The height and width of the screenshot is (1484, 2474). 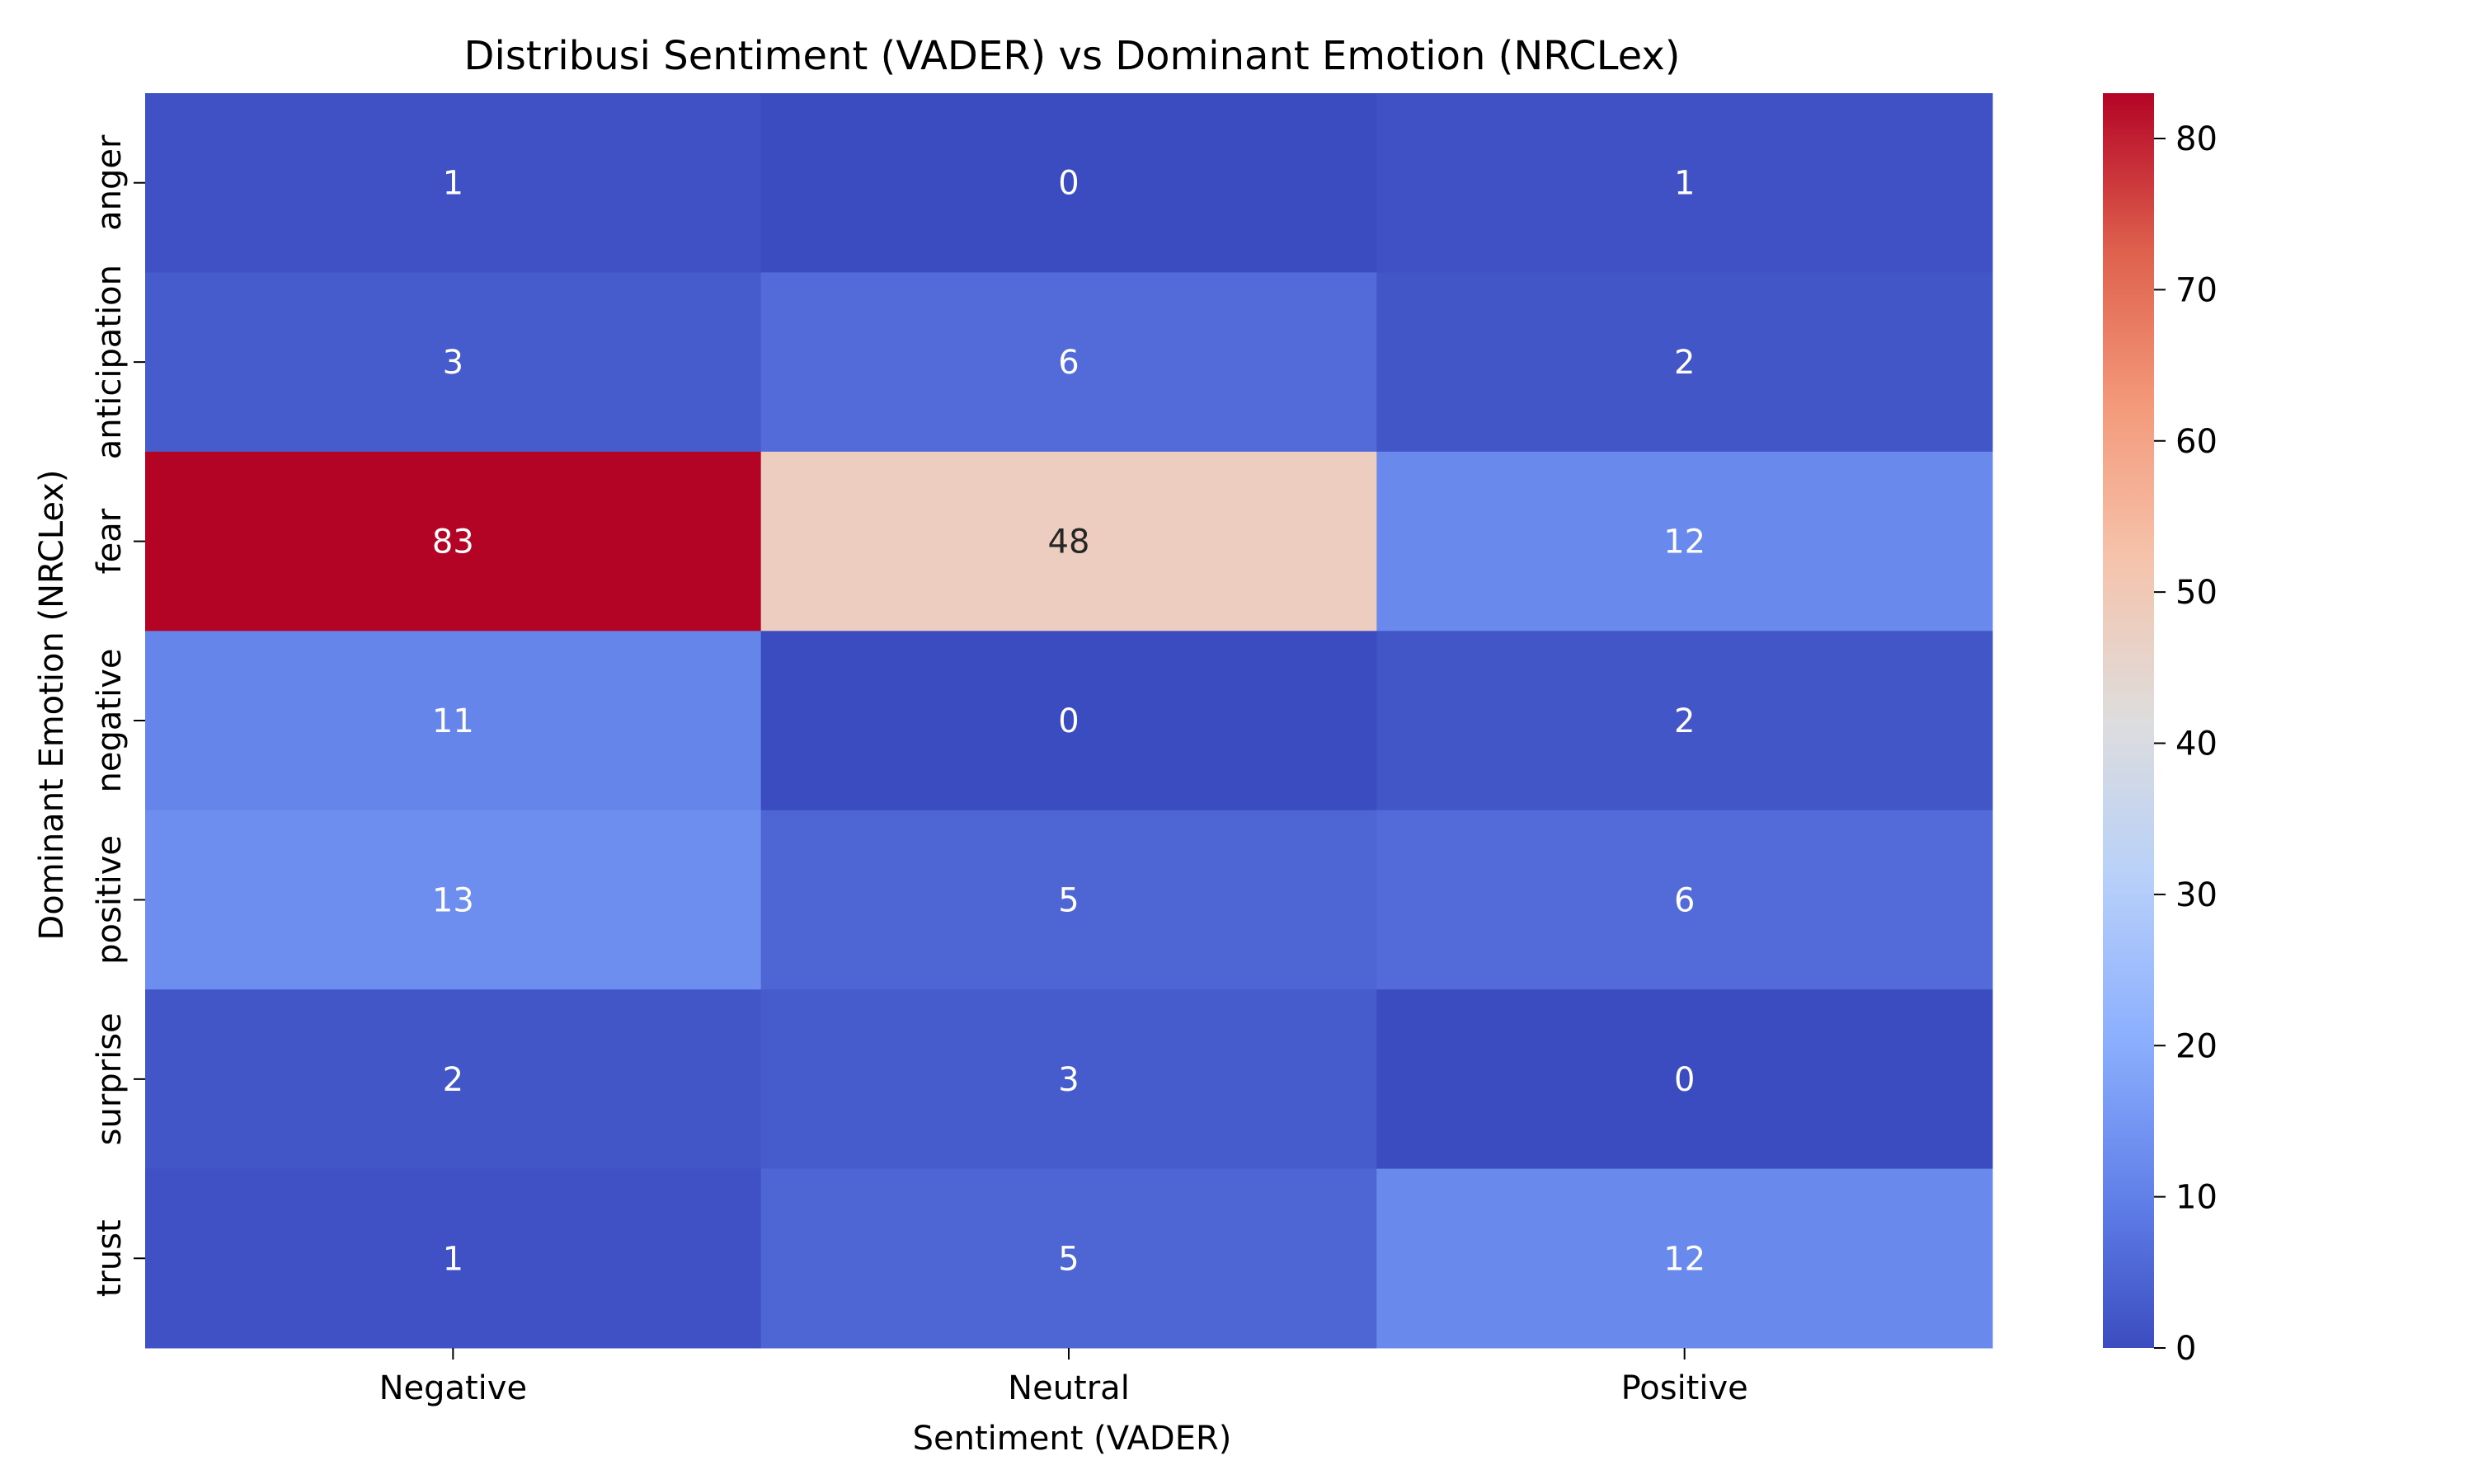 I want to click on y-tick-label: anticipation, so click(x=110, y=362).